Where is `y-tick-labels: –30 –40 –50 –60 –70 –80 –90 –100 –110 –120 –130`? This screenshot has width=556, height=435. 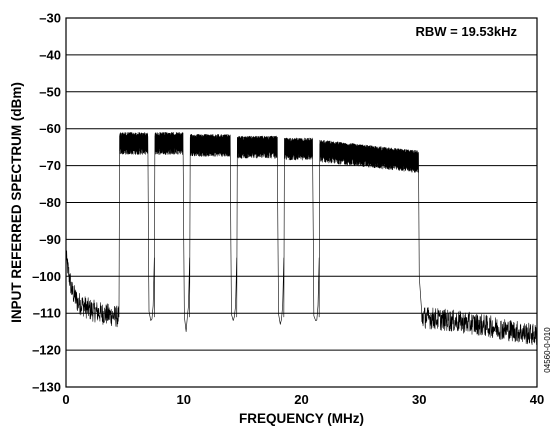 y-tick-labels: –30 –40 –50 –60 –70 –80 –90 –100 –110 –120 –130 is located at coordinates (46, 203).